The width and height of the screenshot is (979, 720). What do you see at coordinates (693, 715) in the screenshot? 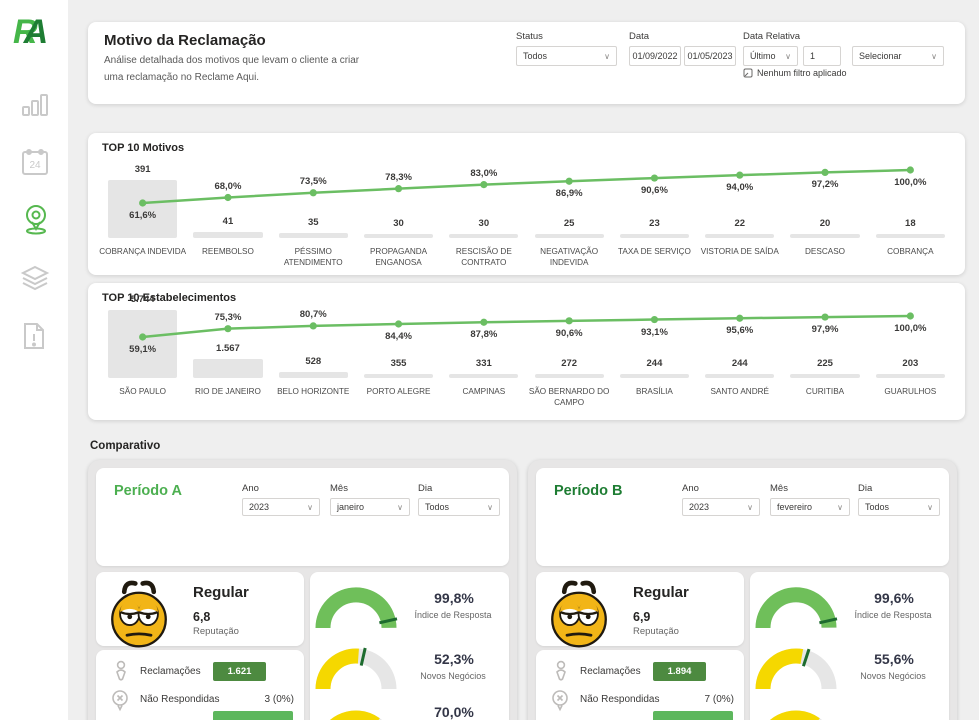
I see `respondidas-badge-partial` at bounding box center [693, 715].